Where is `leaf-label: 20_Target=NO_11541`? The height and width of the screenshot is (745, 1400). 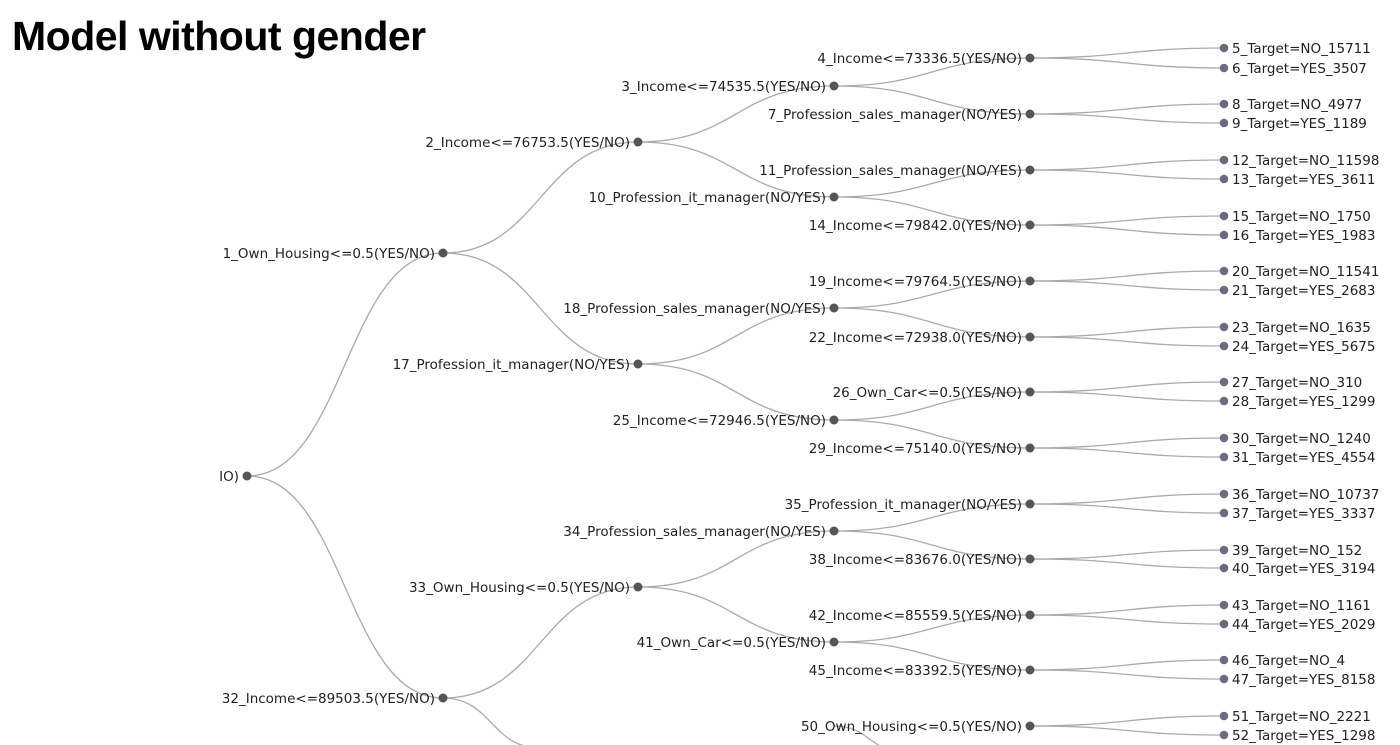
leaf-label: 20_Target=NO_11541 is located at coordinates (1305, 272).